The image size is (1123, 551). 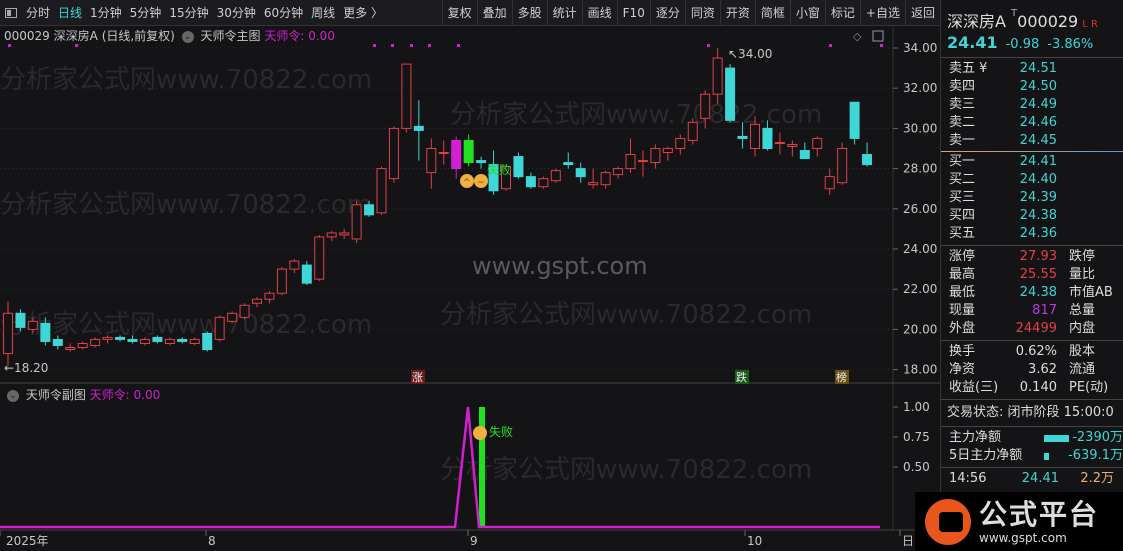 What do you see at coordinates (807, 13) in the screenshot?
I see `toolbar-button: 小窗` at bounding box center [807, 13].